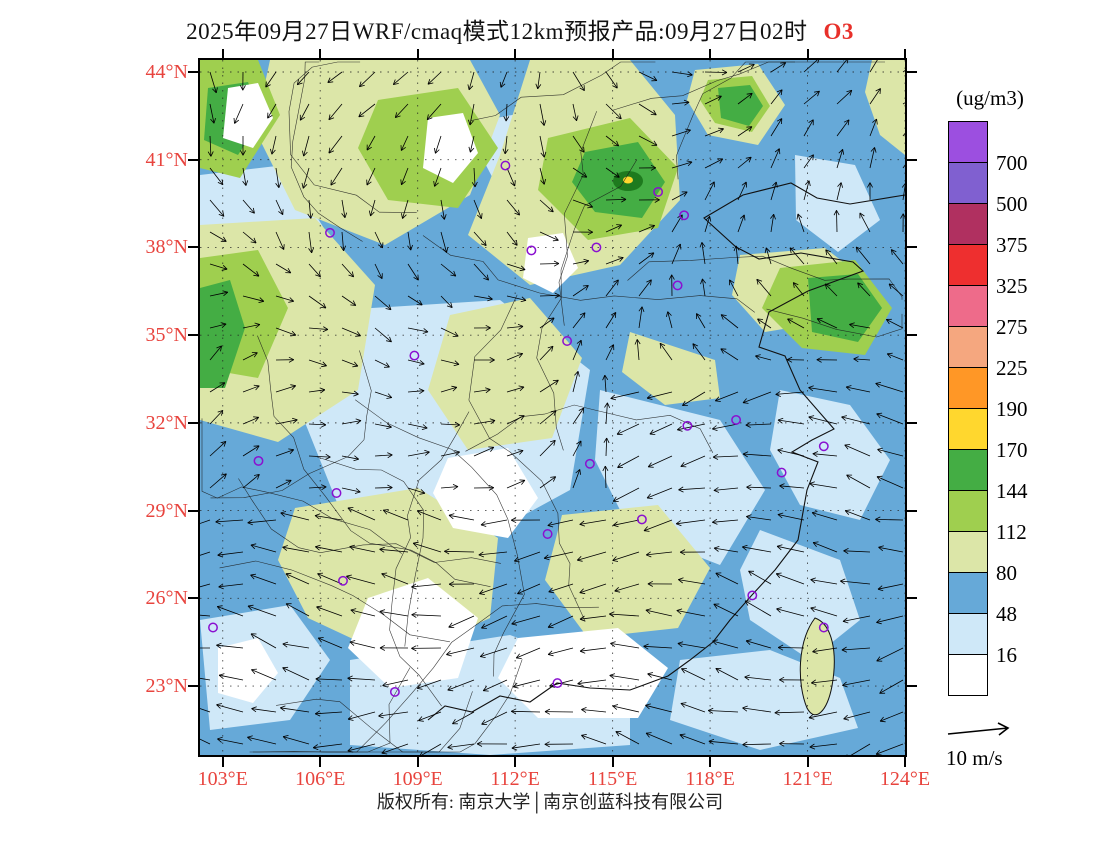 The image size is (1100, 850). What do you see at coordinates (1011, 532) in the screenshot?
I see `colorbar-value-label: 112` at bounding box center [1011, 532].